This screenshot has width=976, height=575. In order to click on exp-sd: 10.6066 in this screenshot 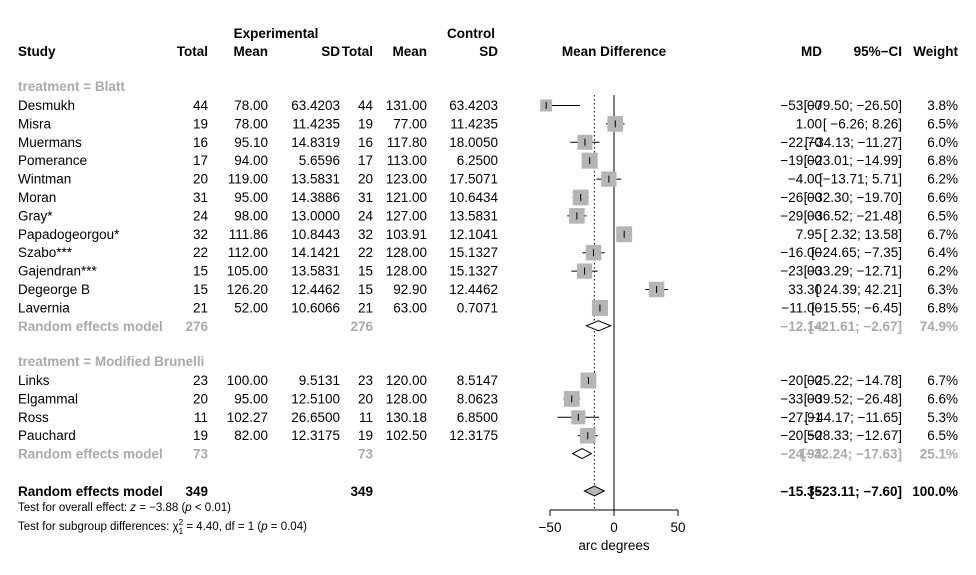, I will do `click(315, 307)`.